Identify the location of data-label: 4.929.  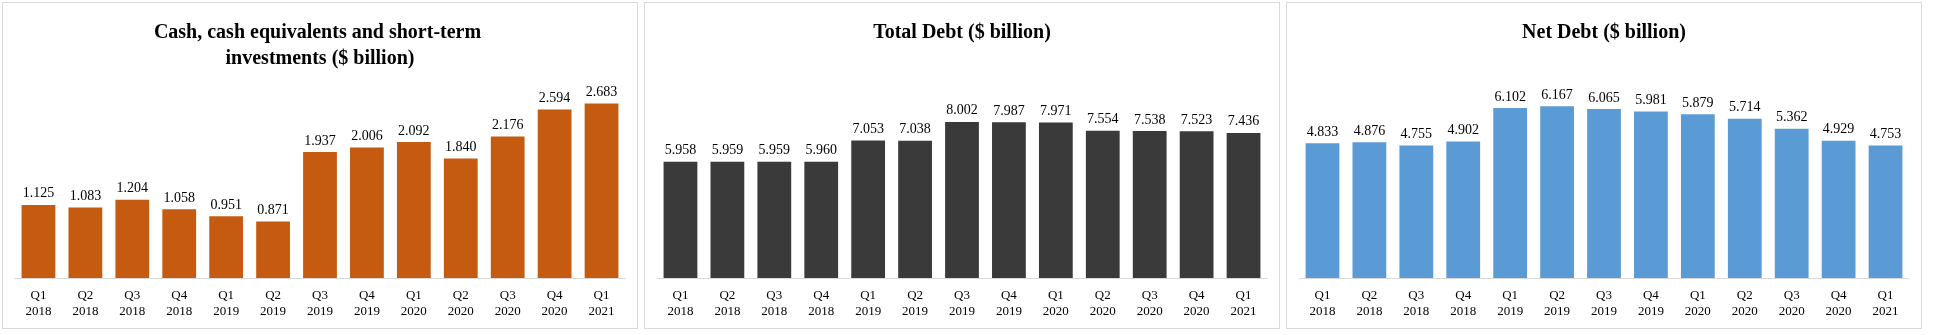
(1838, 129).